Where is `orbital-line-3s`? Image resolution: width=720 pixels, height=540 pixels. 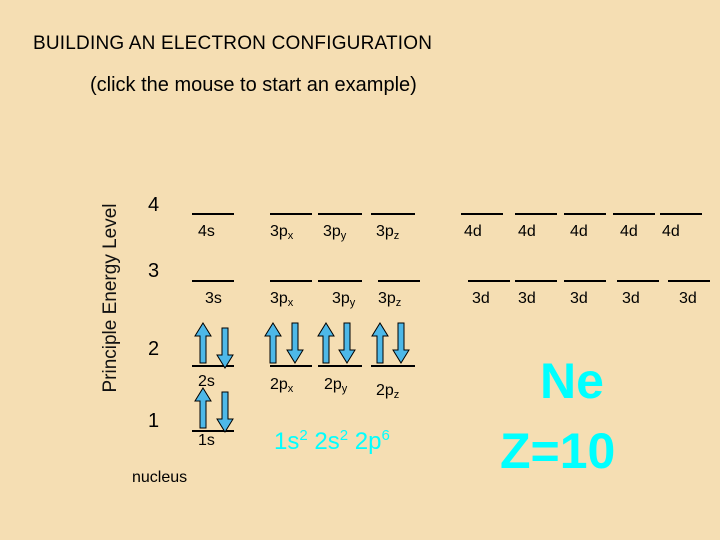 orbital-line-3s is located at coordinates (213, 281).